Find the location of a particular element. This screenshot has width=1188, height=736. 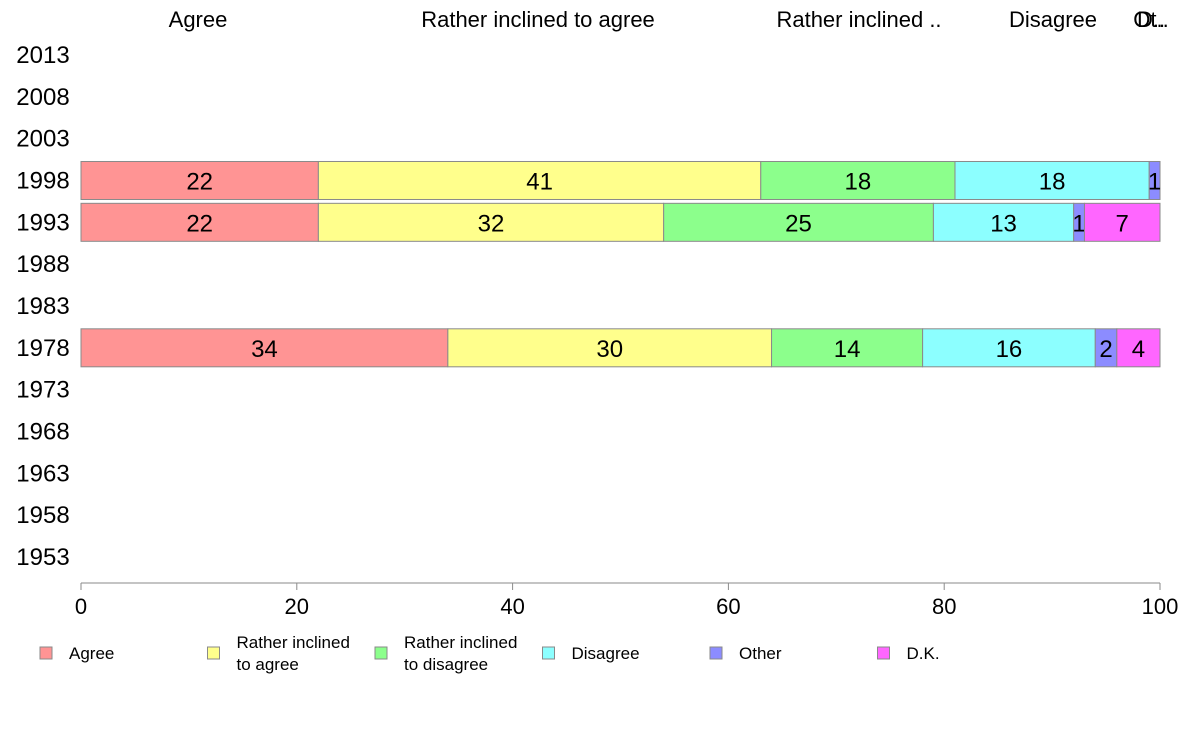

bar-1993-rather-inclined-to-disagree is located at coordinates (798, 222).